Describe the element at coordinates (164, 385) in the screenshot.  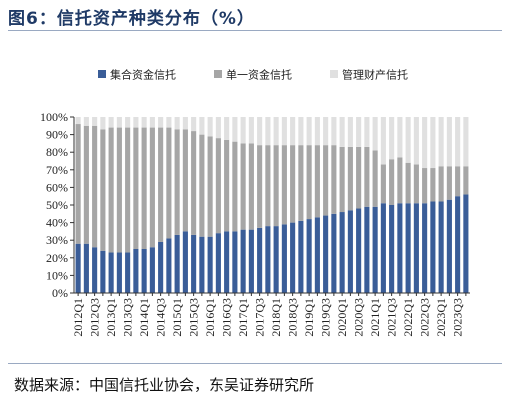
I see `data-source-note: 数据来源：中国信托业协会，东吴证券研究所` at that location.